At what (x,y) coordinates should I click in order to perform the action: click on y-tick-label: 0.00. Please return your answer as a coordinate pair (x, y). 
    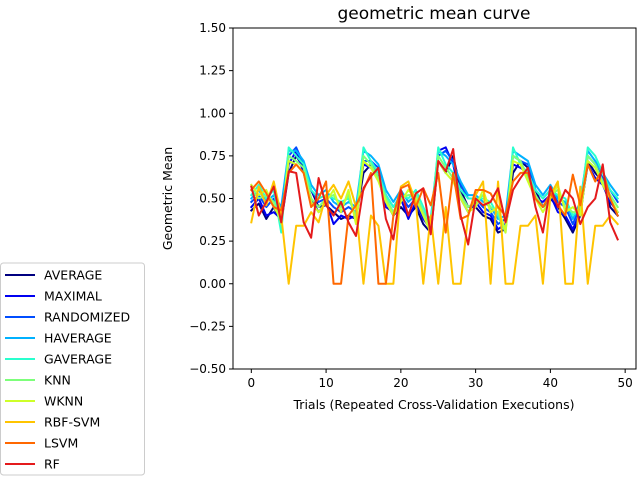
    Looking at the image, I should click on (212, 284).